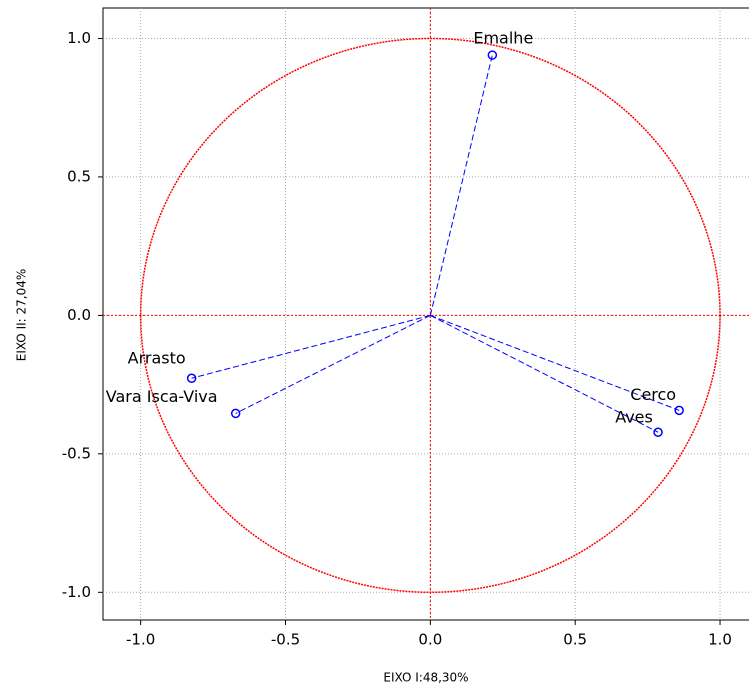 This screenshot has width=749, height=691. Describe the element at coordinates (79, 315) in the screenshot. I see `y-tick-label: 0.0` at that location.